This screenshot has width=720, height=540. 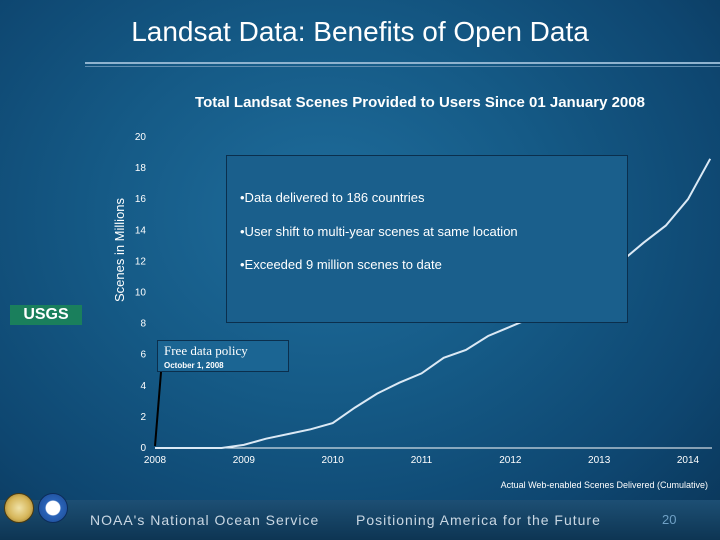 What do you see at coordinates (143, 448) in the screenshot?
I see `y-tick-label: 0` at bounding box center [143, 448].